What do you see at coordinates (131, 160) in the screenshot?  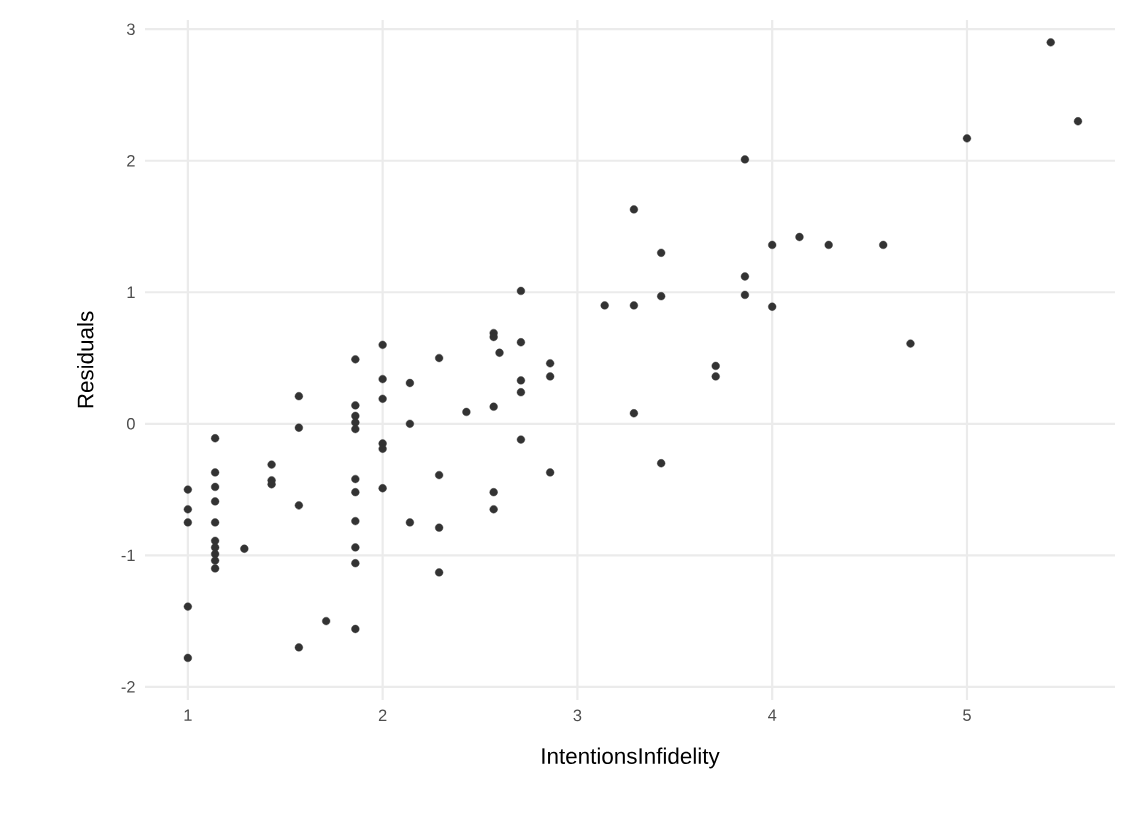 I see `y-tick-label: 2` at bounding box center [131, 160].